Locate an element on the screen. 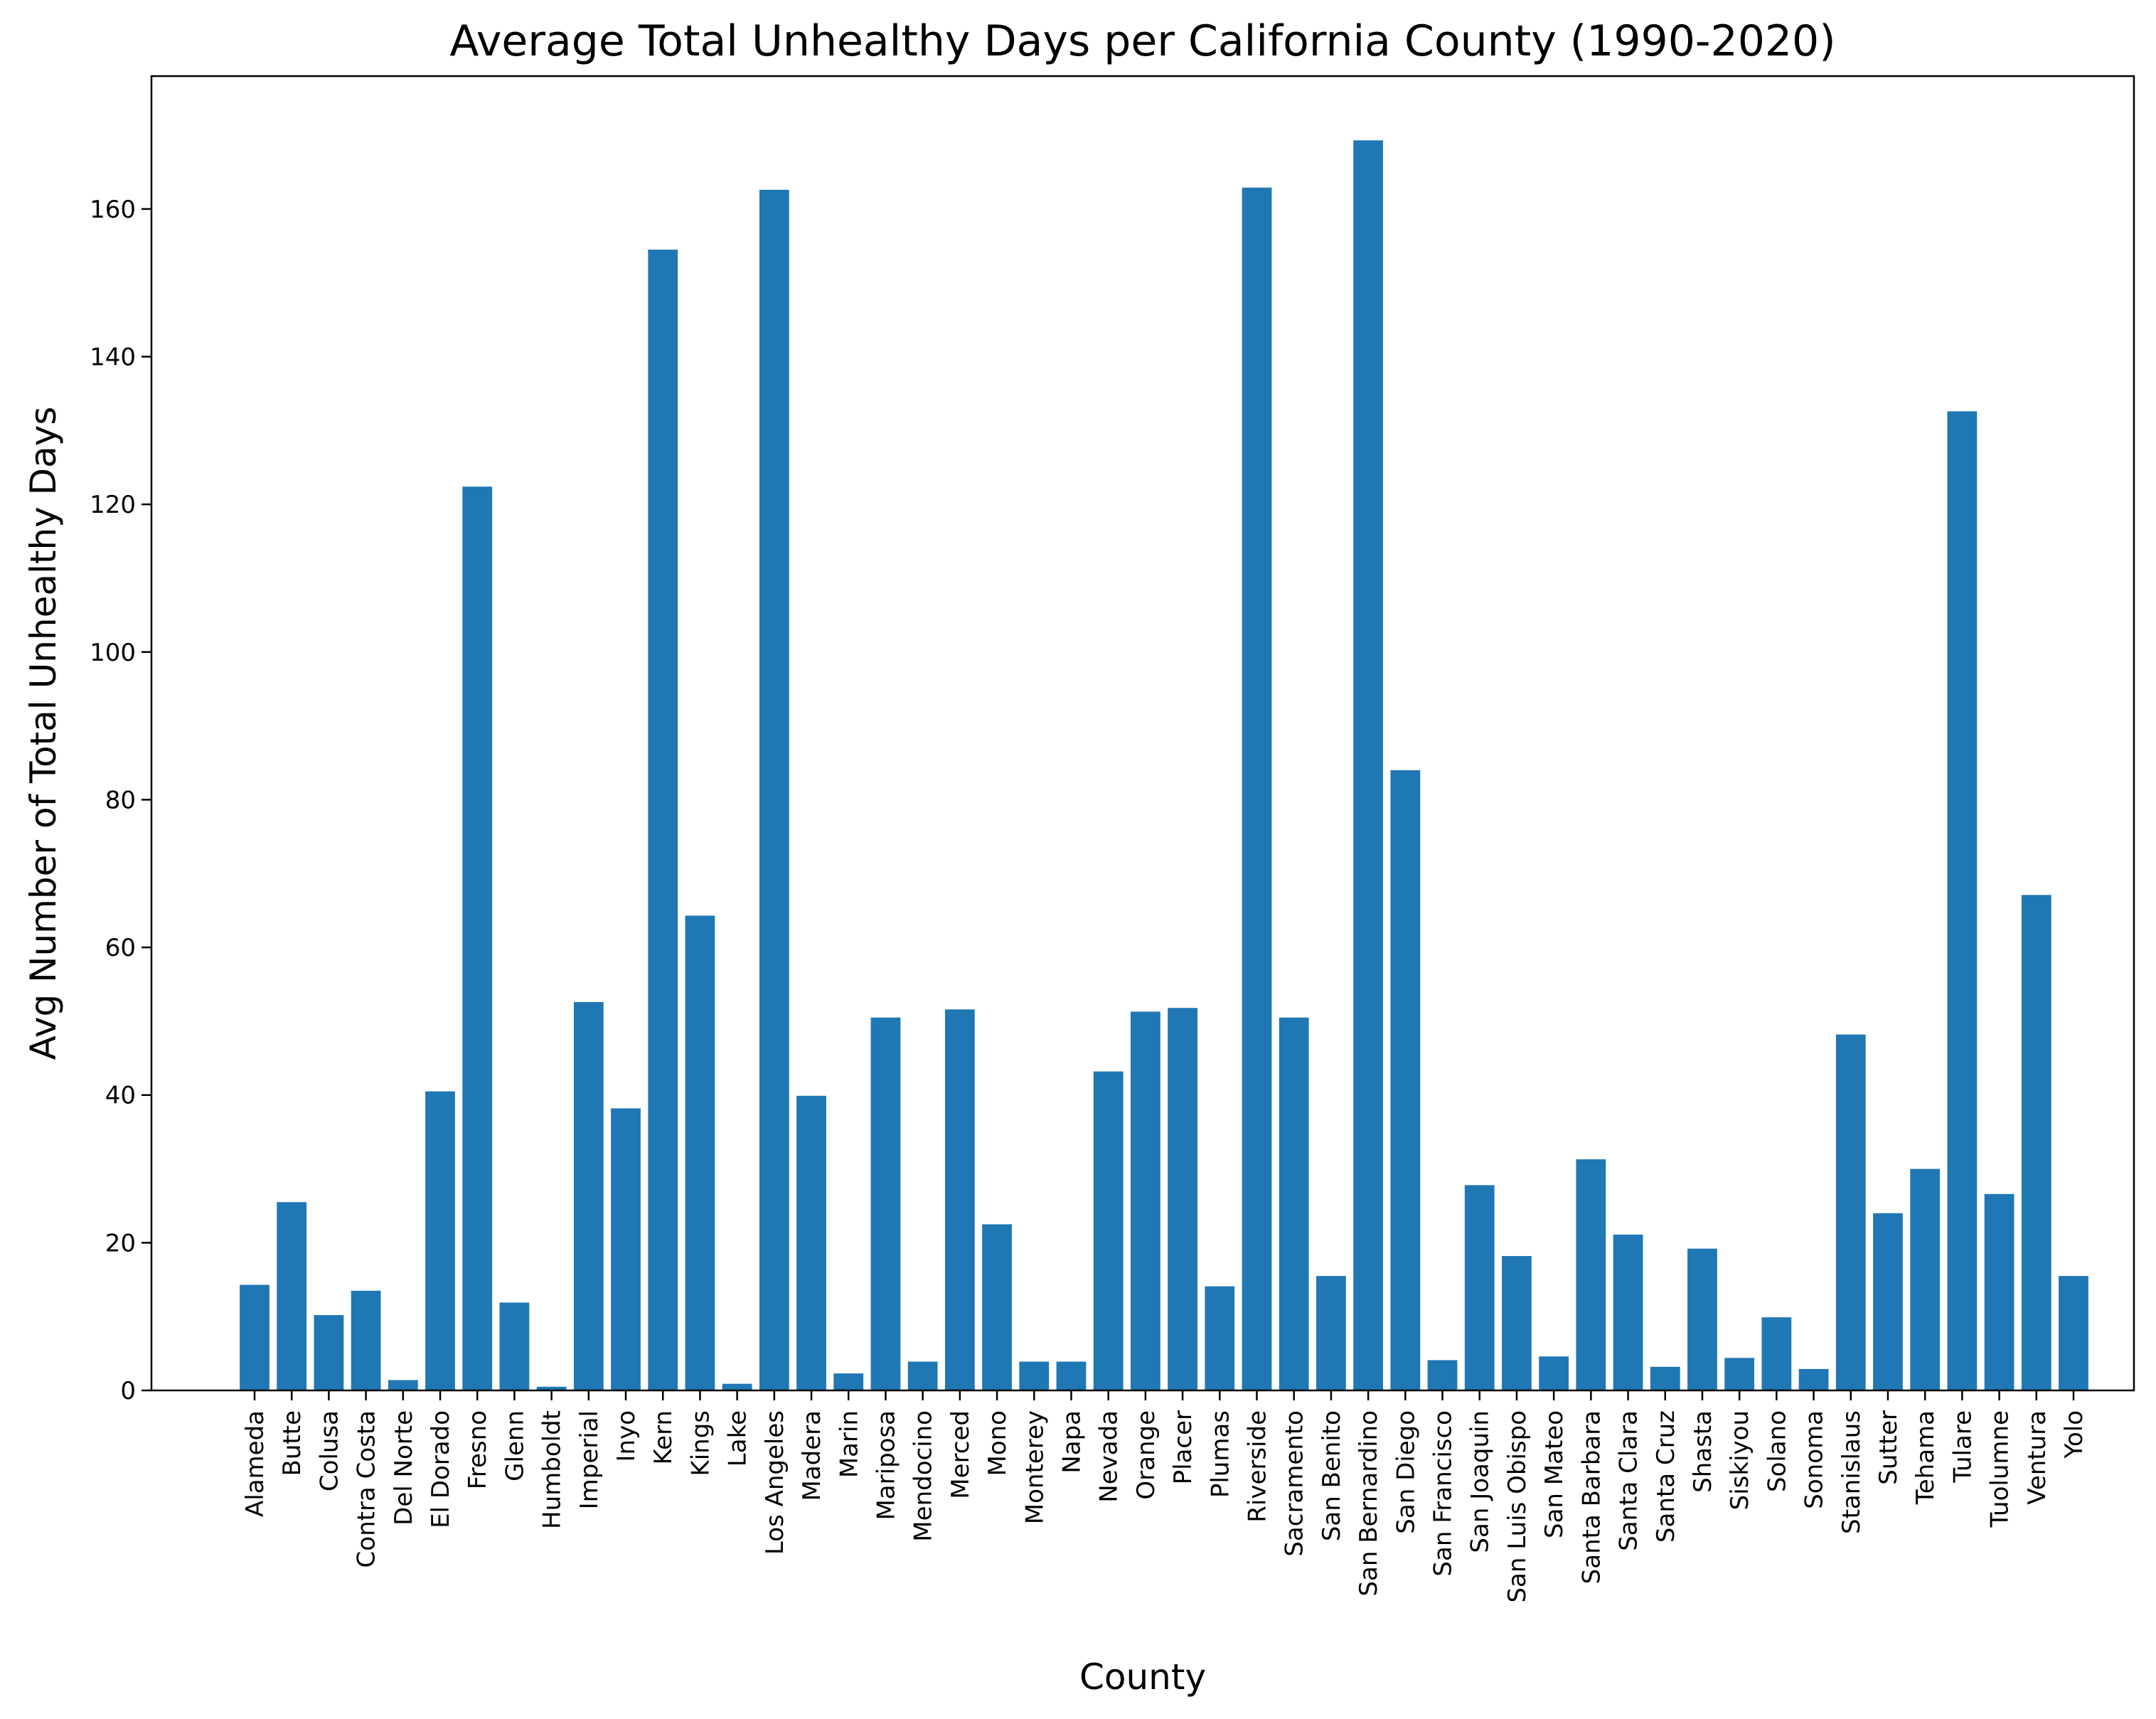  y-tick-label: 140 is located at coordinates (113, 358).